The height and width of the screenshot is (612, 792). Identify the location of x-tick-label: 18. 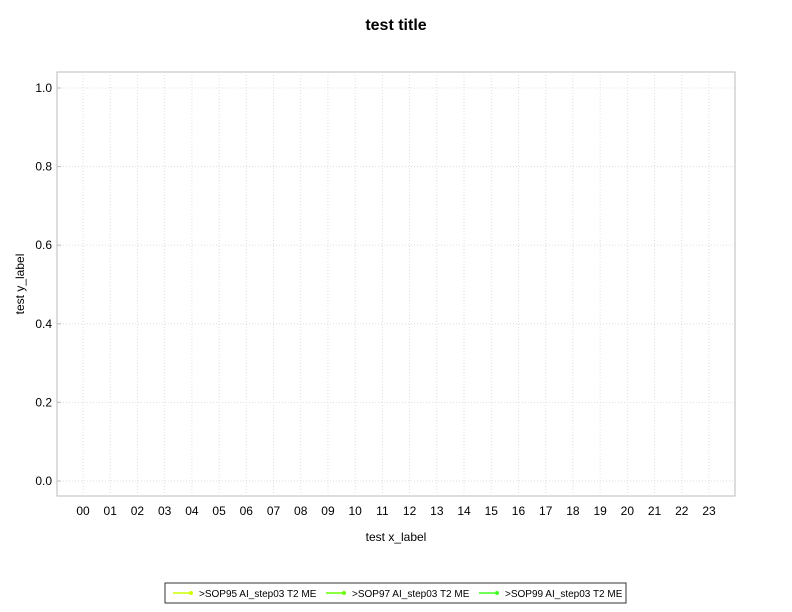
(573, 511).